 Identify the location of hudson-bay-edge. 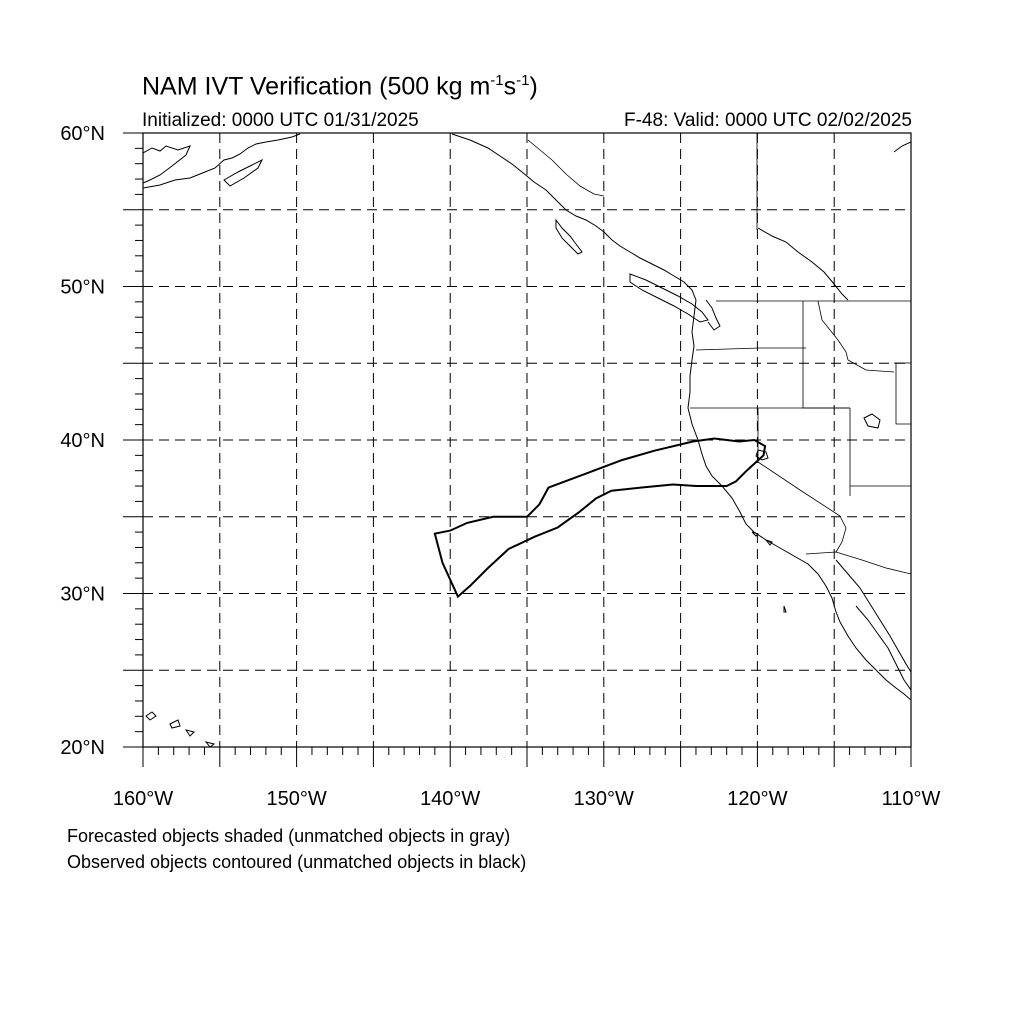
(902, 147).